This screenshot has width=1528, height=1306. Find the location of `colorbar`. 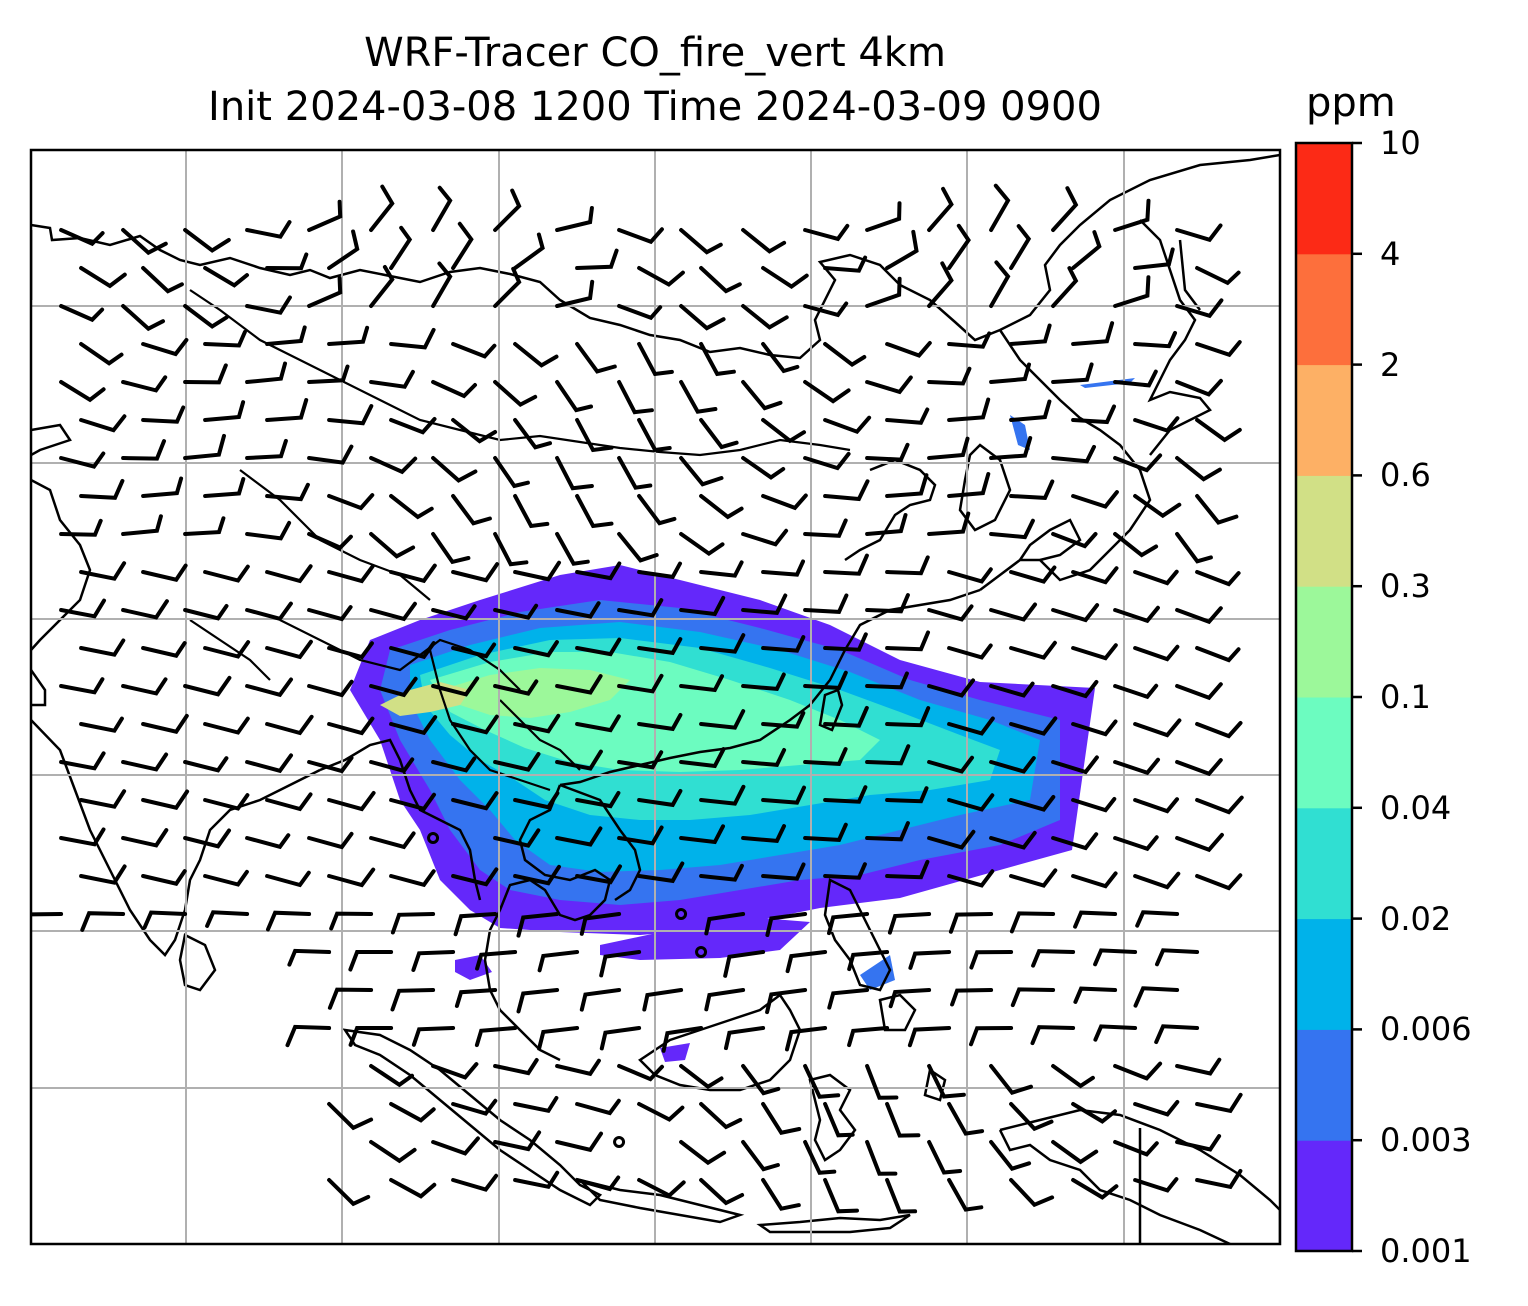

colorbar is located at coordinates (1329, 697).